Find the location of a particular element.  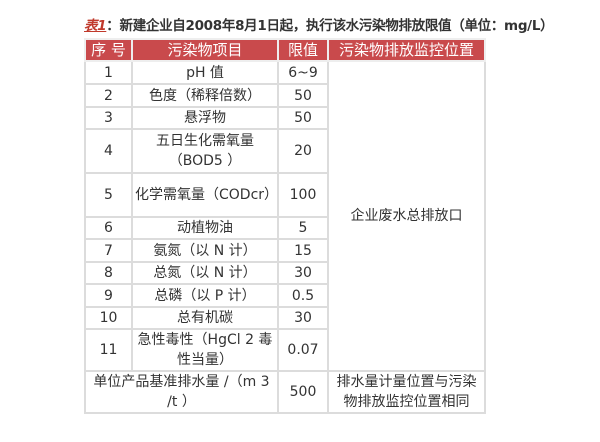

cell-limit: 500 is located at coordinates (303, 392).